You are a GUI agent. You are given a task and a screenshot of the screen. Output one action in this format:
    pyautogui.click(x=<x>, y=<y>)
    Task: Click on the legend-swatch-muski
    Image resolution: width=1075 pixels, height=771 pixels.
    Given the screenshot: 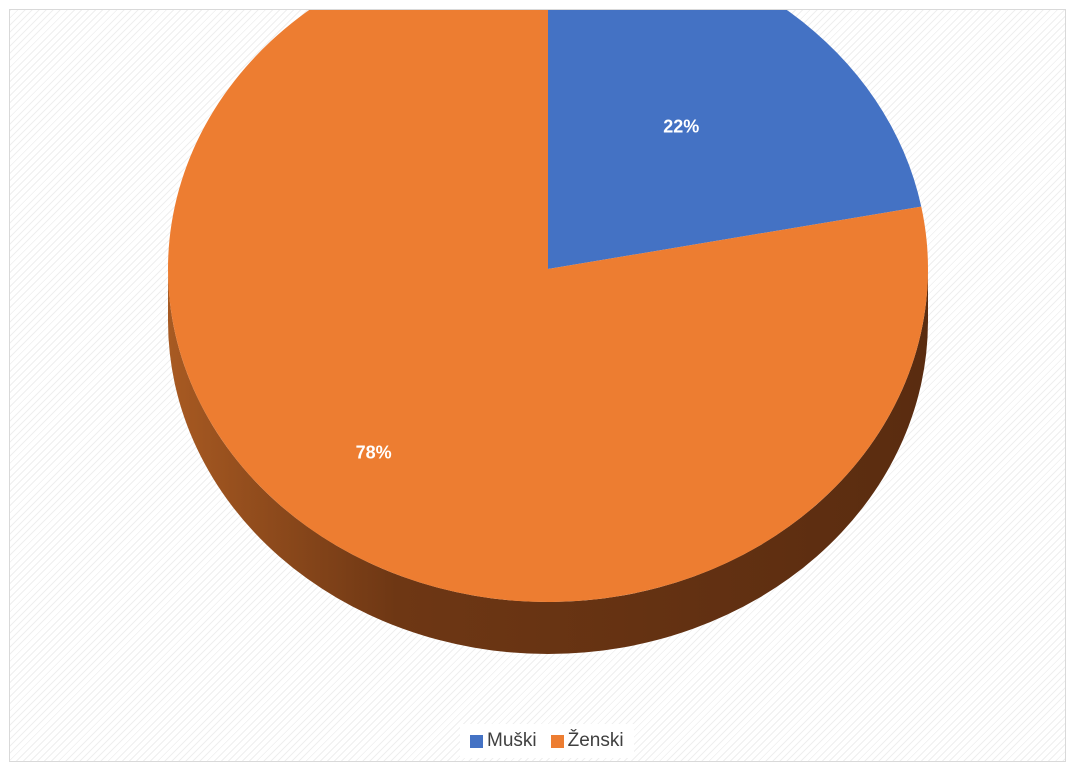 What is the action you would take?
    pyautogui.click(x=476, y=741)
    